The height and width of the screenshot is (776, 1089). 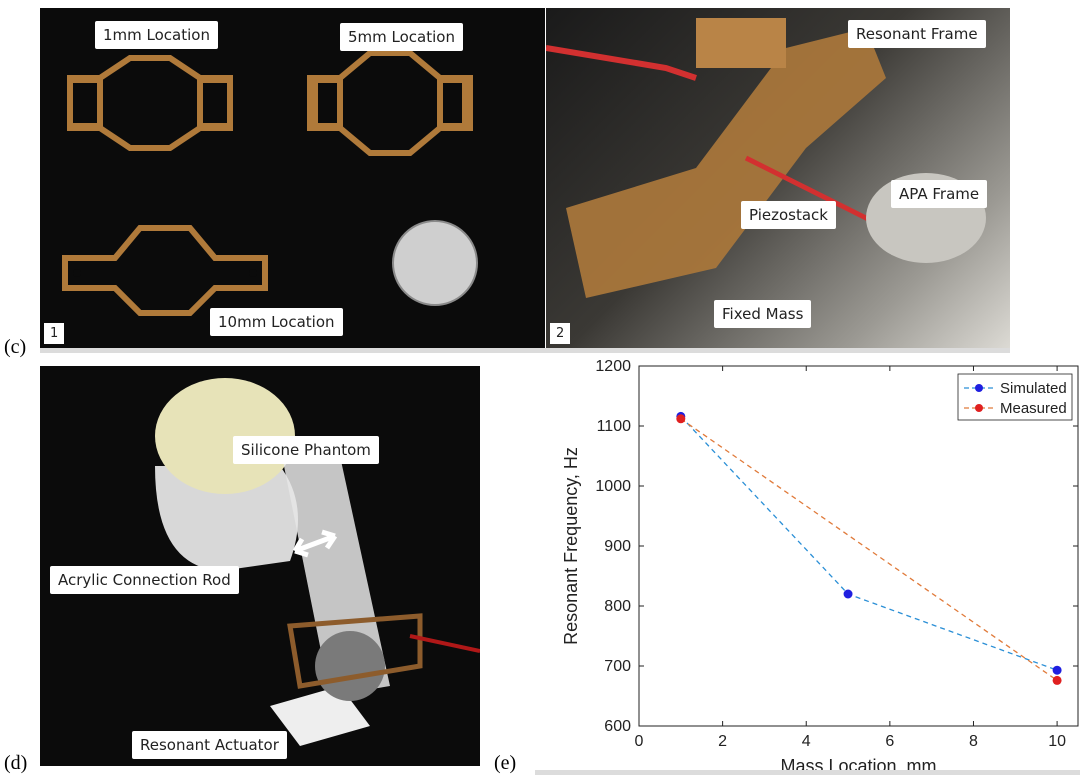 I want to click on y-tick-label: 600, so click(x=617, y=726).